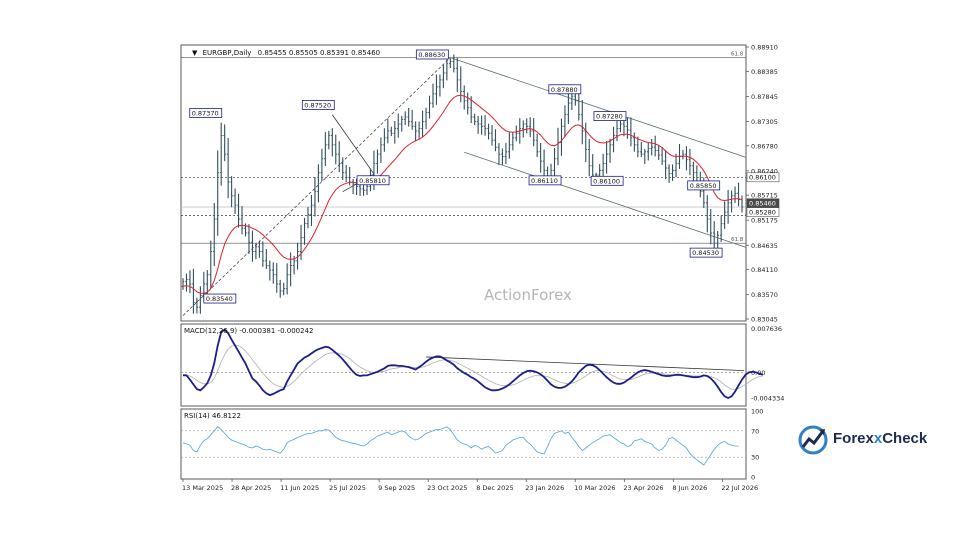 Image resolution: width=960 pixels, height=540 pixels. What do you see at coordinates (764, 146) in the screenshot?
I see `price-tick-label: 0.86780` at bounding box center [764, 146].